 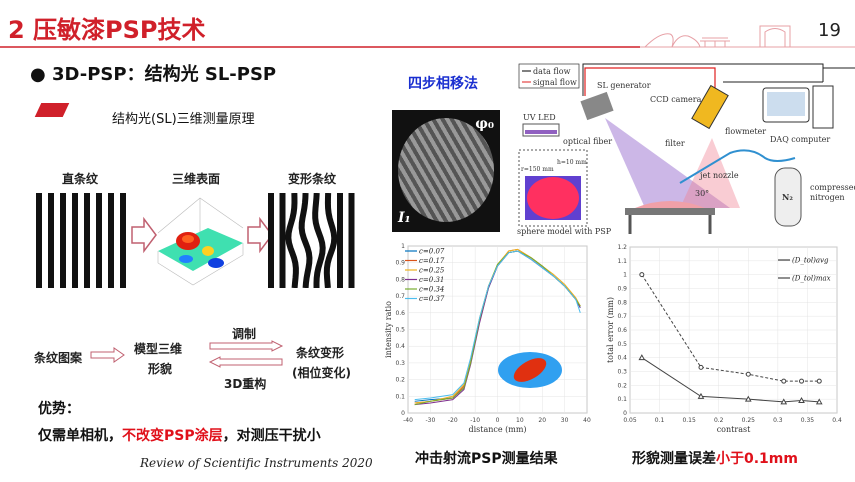 I want to click on flow-phase-change: (相位变化), so click(x=321, y=373).